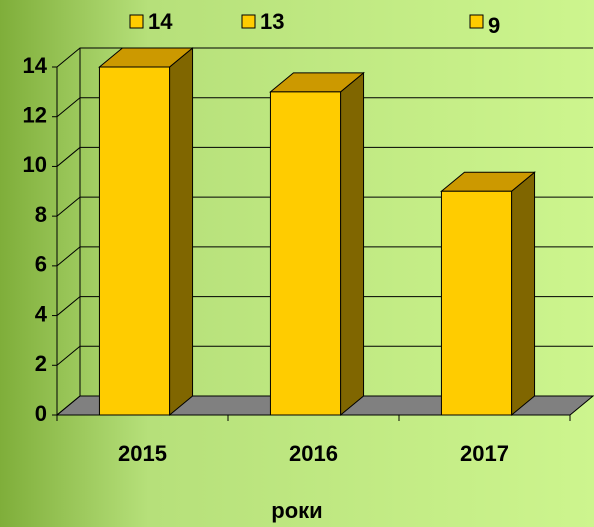  Describe the element at coordinates (142, 453) in the screenshot. I see `x-tick-label: 2015` at that location.